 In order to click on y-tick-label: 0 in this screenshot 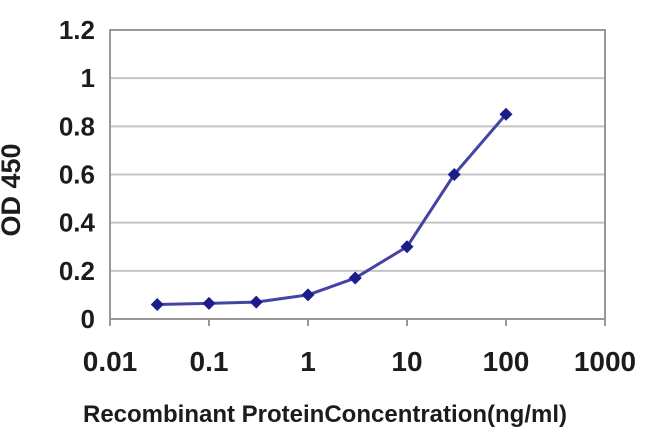, I will do `click(88, 319)`.